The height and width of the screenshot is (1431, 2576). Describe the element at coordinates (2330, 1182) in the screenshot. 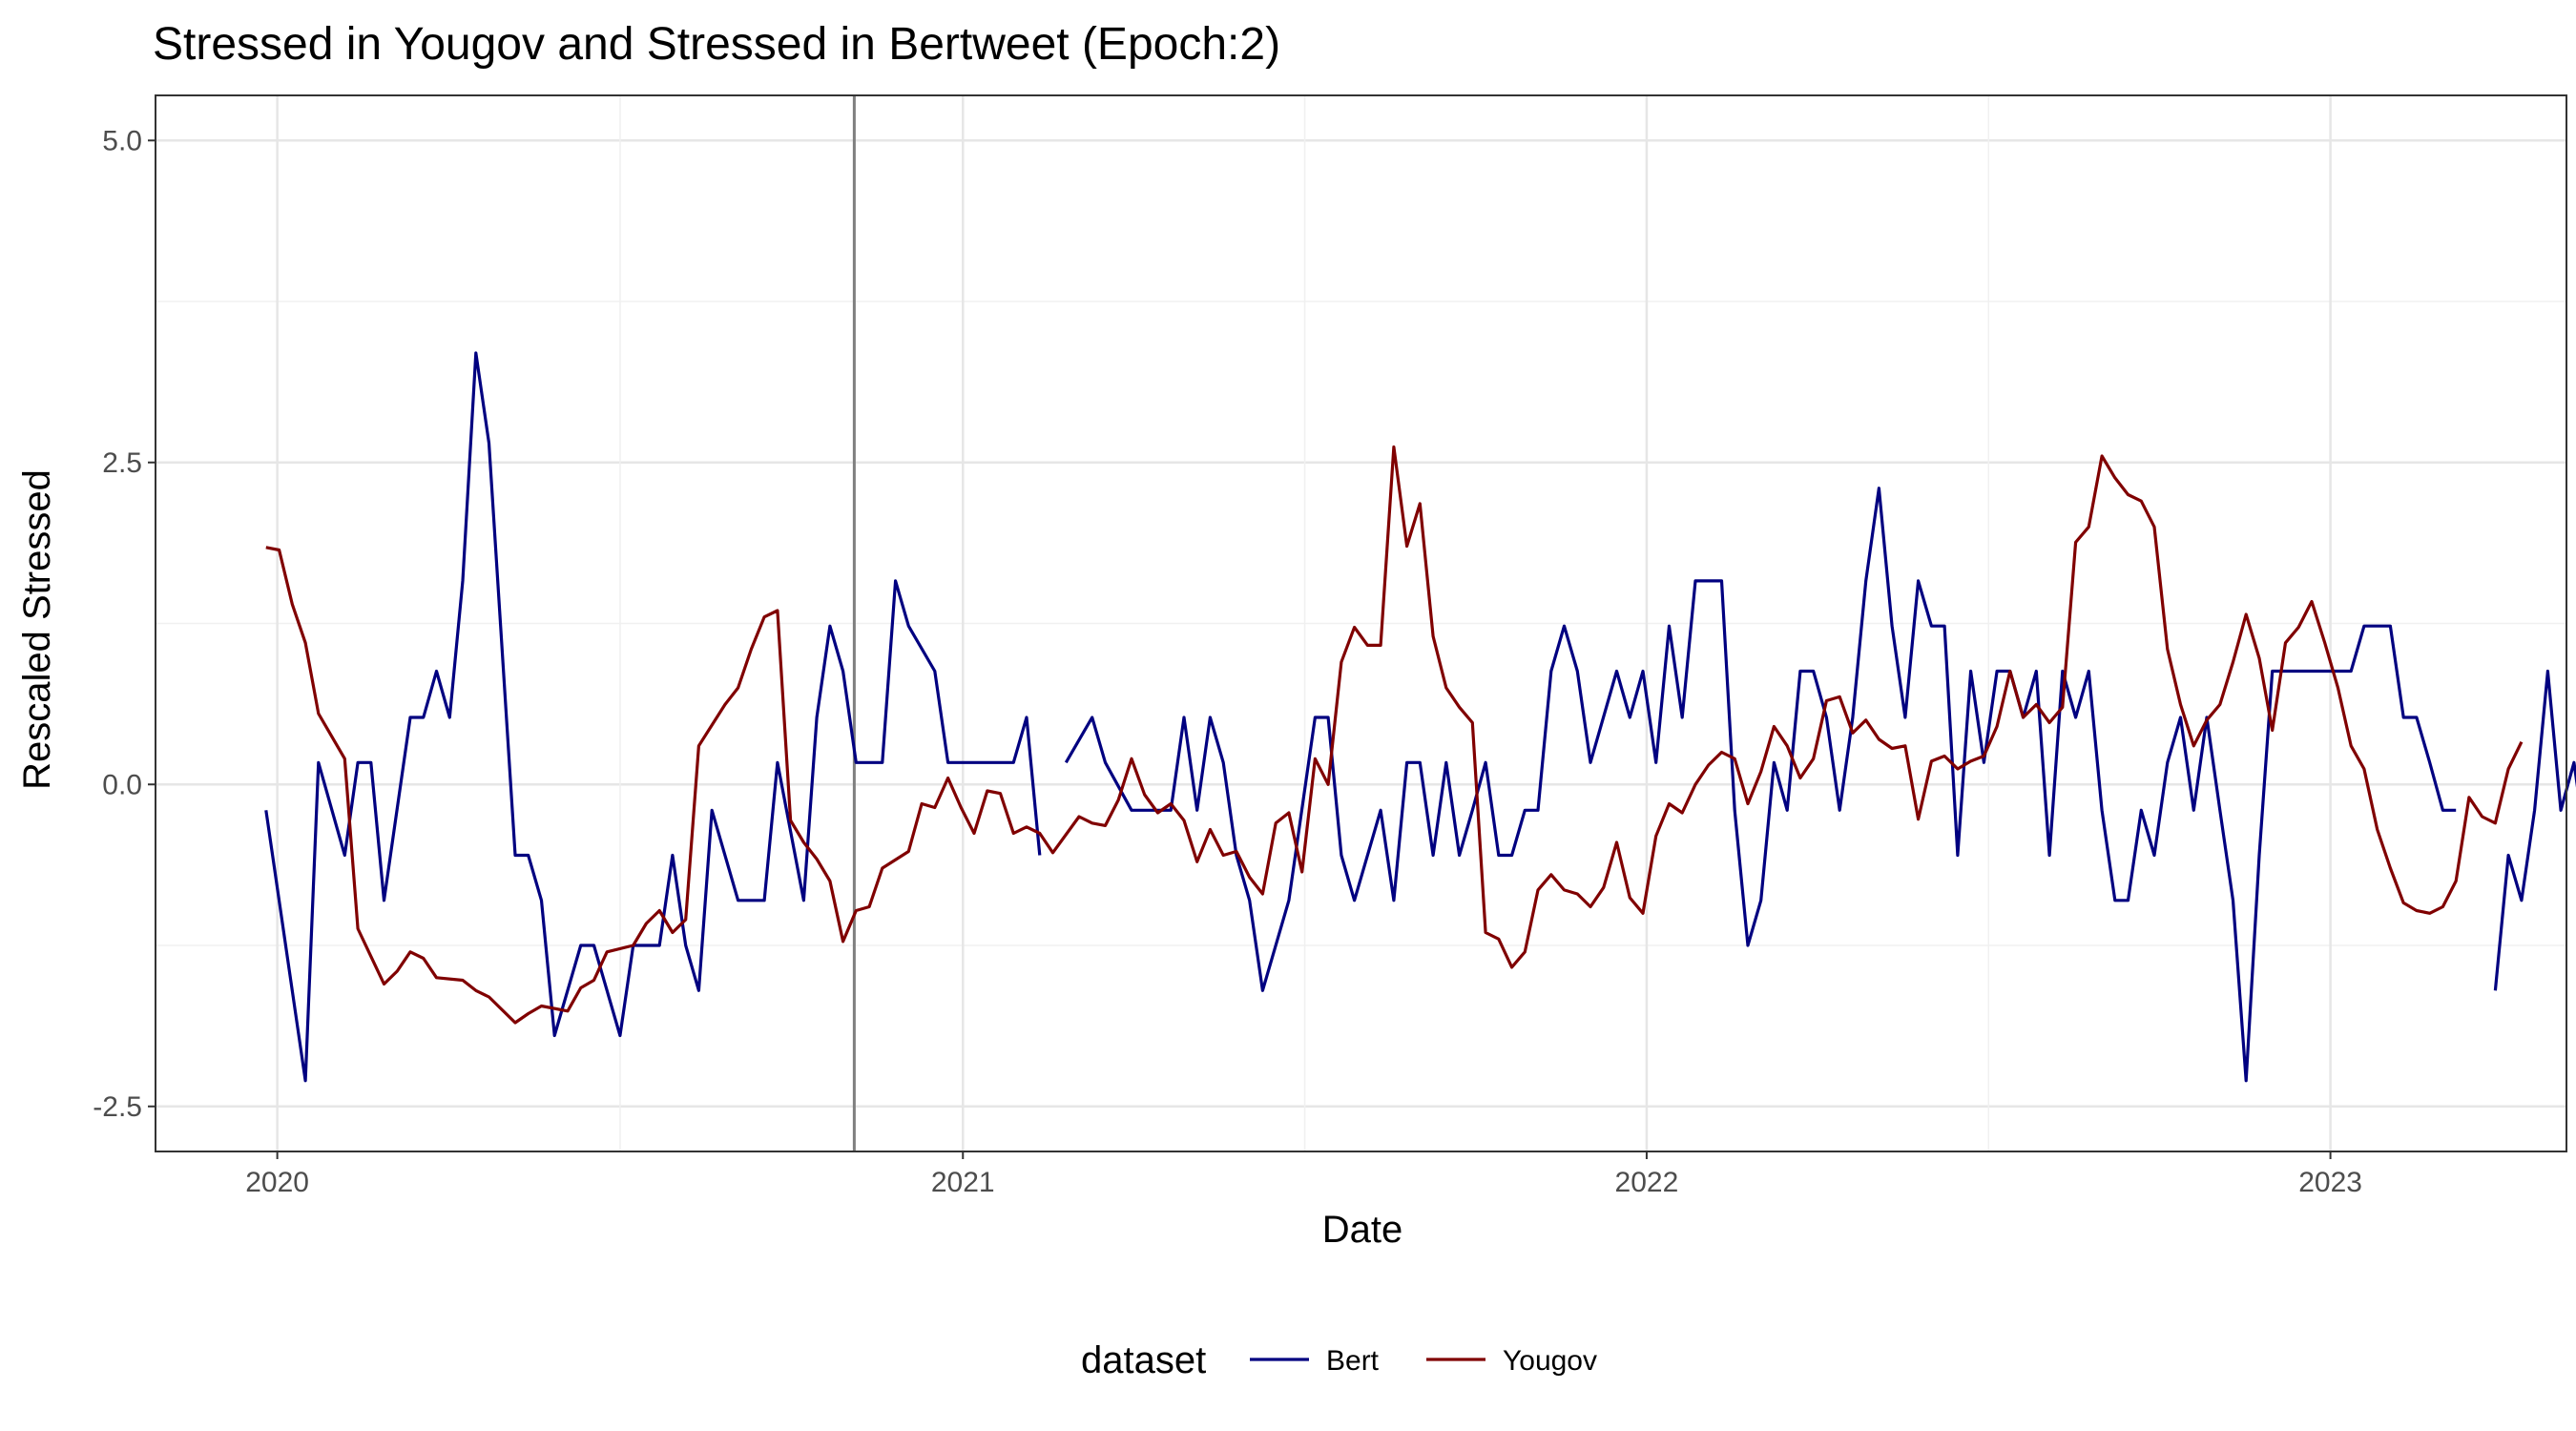

I see `x-tick-label: 2023` at that location.